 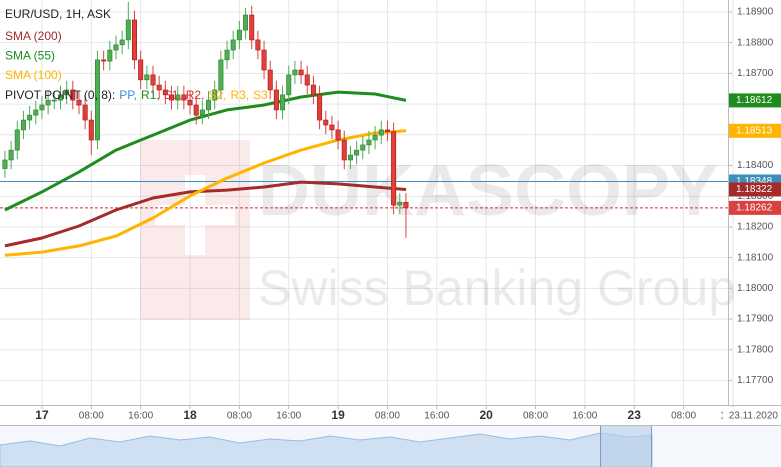 I want to click on chart-title: EUR/USD, 1H, ASK, so click(x=58, y=14).